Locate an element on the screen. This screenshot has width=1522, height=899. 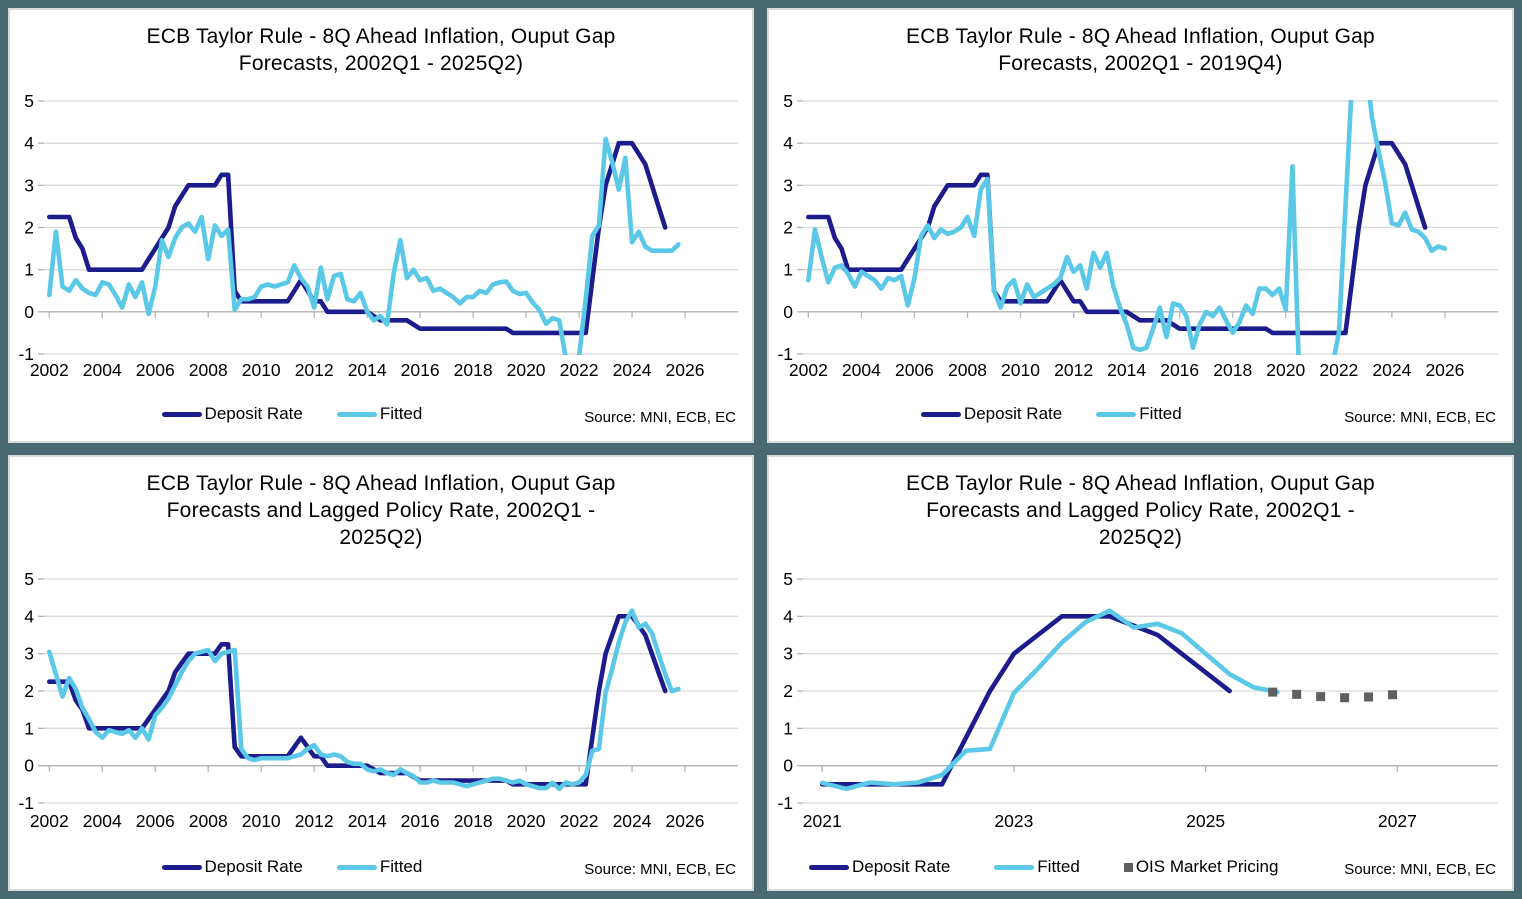
x-tick-label: 2025 is located at coordinates (1205, 821).